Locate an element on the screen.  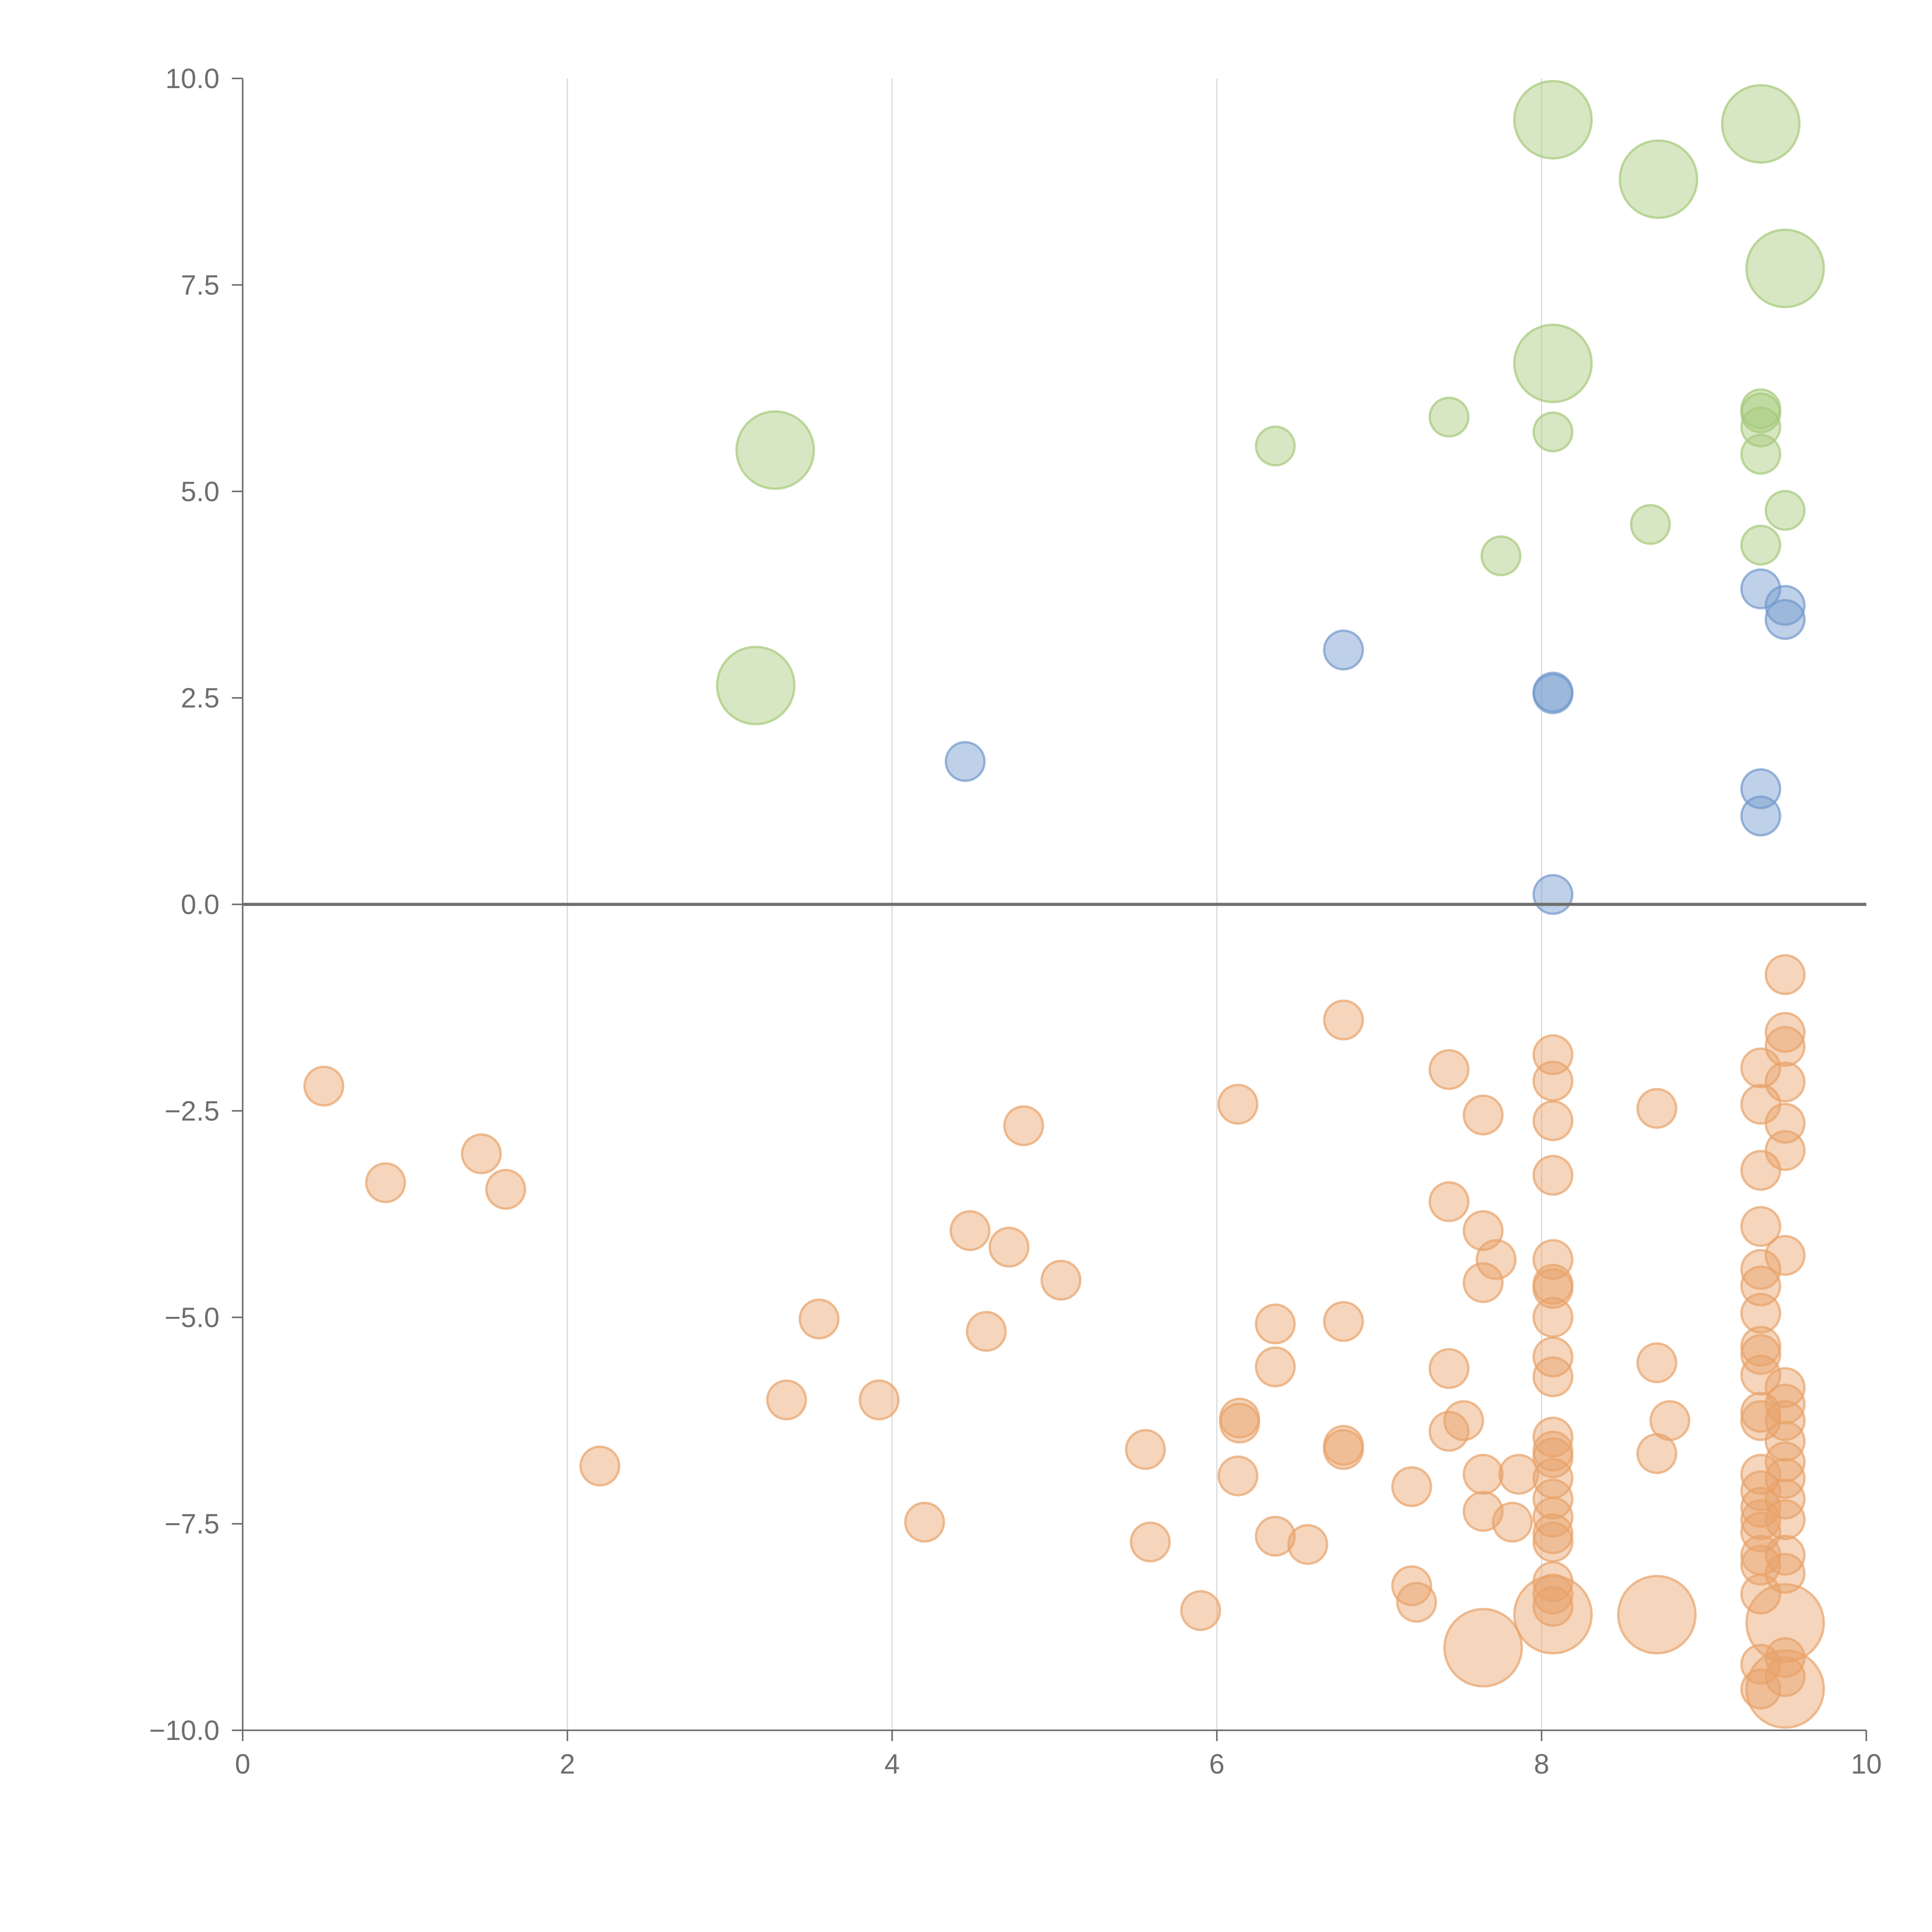
y-tick-label: 7.5 is located at coordinates (200, 285).